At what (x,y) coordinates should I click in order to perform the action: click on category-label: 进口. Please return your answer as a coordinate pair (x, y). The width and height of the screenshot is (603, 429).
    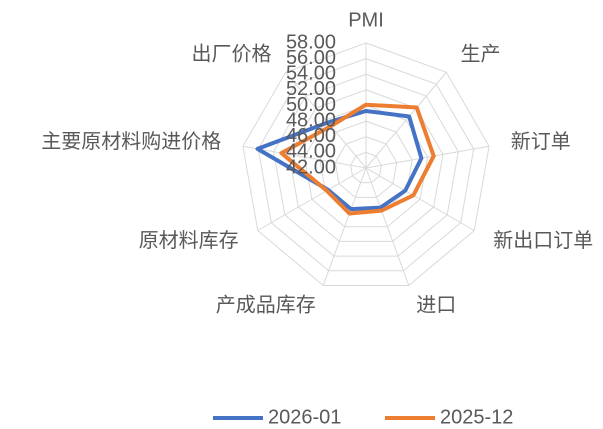
    Looking at the image, I should click on (436, 304).